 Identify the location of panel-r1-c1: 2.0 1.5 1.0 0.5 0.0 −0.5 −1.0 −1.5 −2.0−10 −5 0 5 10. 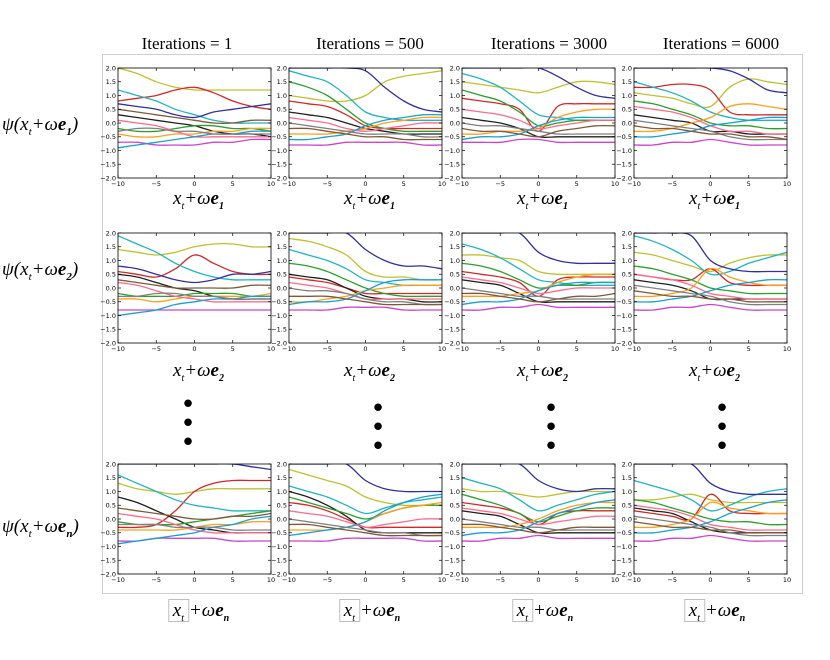
(187, 126).